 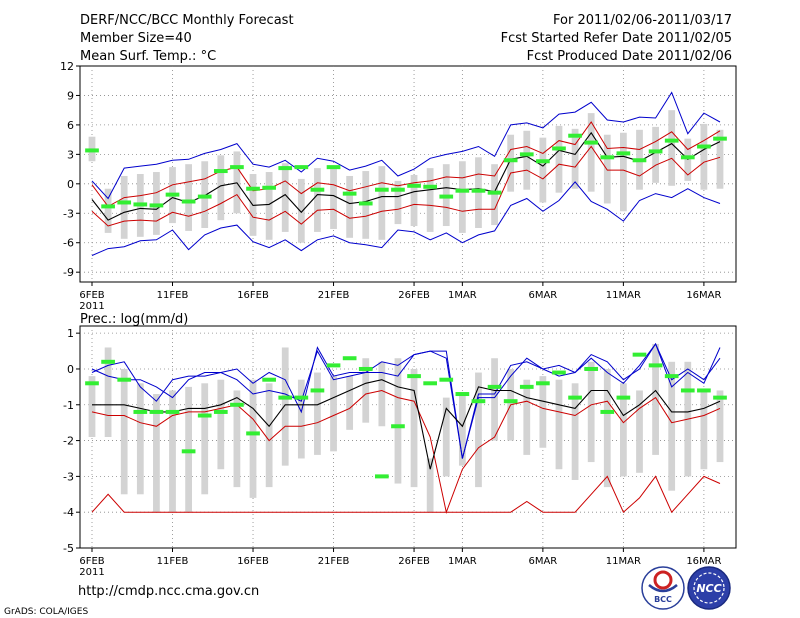 What do you see at coordinates (70, 125) in the screenshot?
I see `y-tick-label: 6` at bounding box center [70, 125].